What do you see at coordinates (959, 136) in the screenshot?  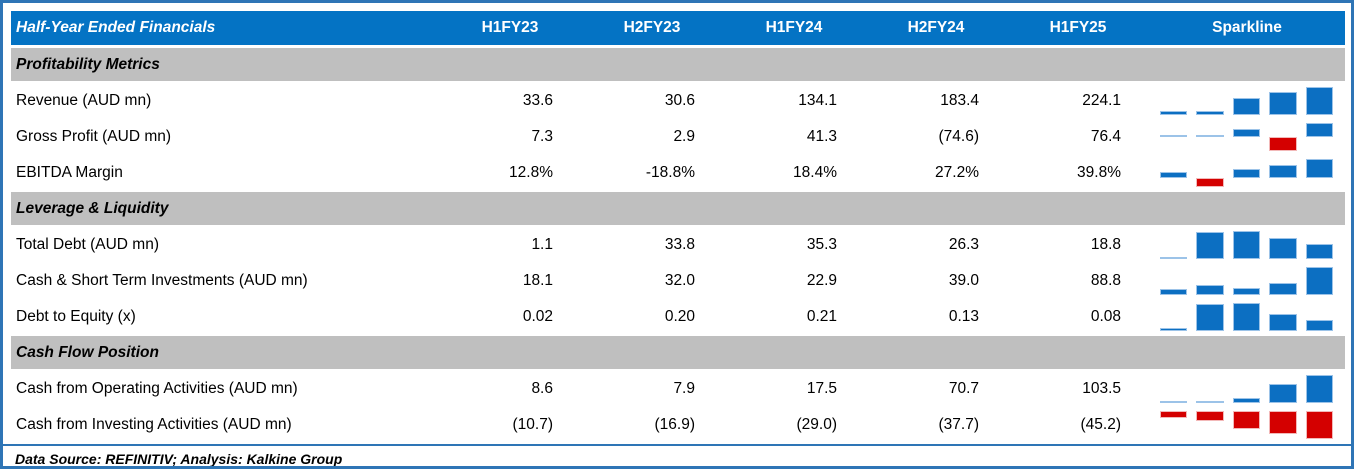 I see `value-cell: (74.6)` at bounding box center [959, 136].